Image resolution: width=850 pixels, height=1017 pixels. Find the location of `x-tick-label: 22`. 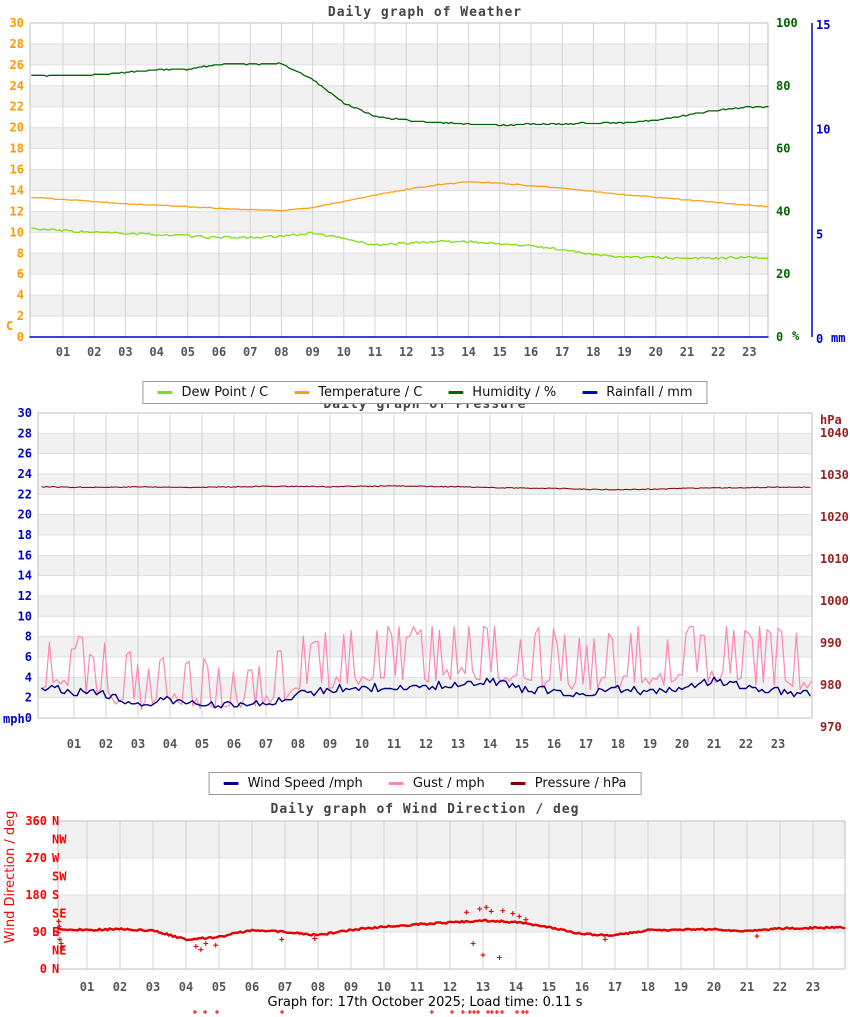

x-tick-label: 22 is located at coordinates (746, 744).